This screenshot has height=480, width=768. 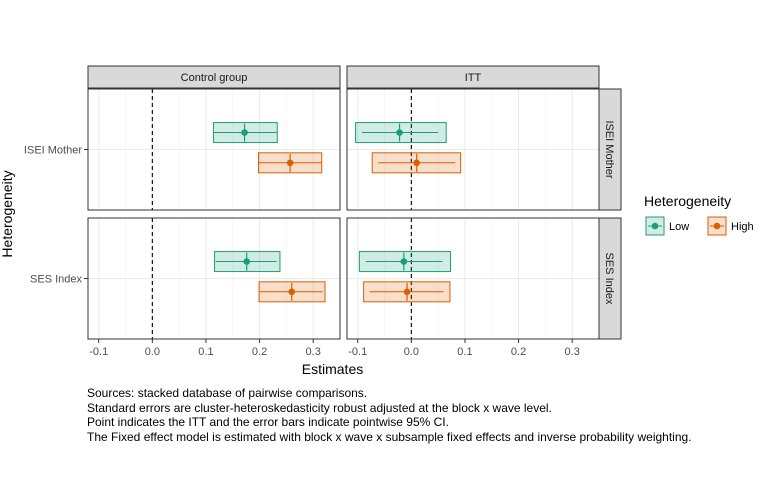 I want to click on y-tick-label: SES Index, so click(x=56, y=280).